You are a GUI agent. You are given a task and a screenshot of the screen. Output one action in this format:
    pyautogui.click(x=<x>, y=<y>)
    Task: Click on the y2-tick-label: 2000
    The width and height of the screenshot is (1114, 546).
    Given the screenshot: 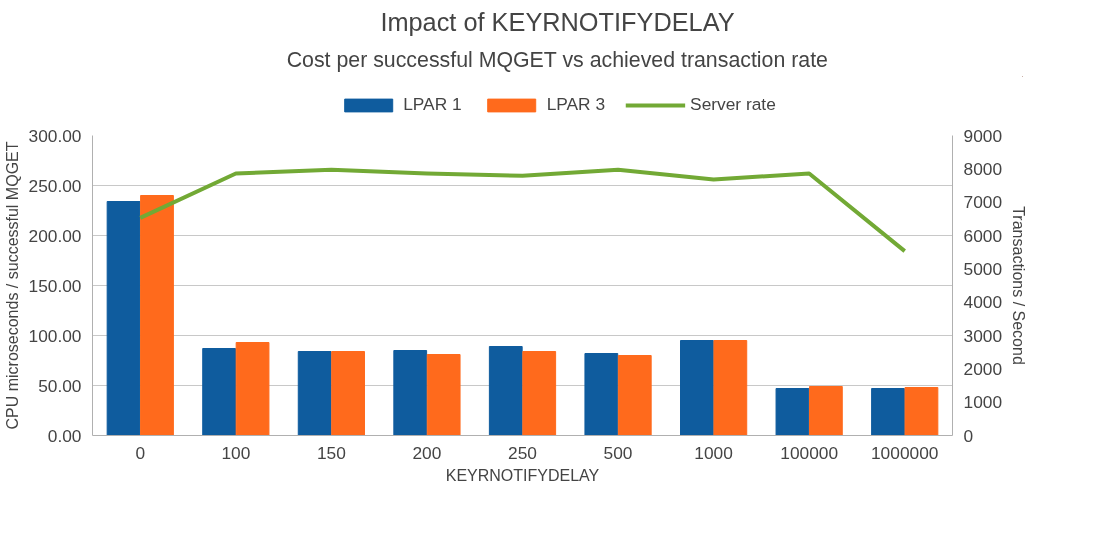 What is the action you would take?
    pyautogui.click(x=983, y=368)
    